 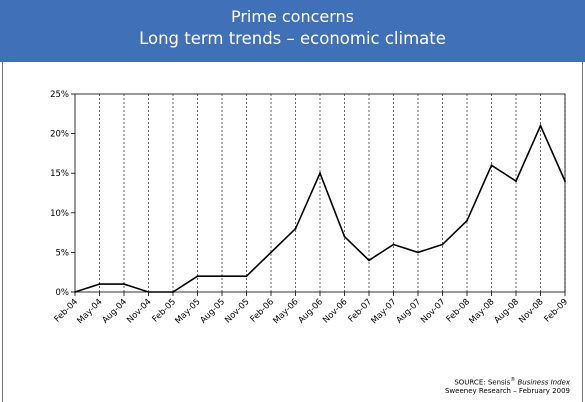 I want to click on x-tick-label: May-05, so click(x=187, y=311).